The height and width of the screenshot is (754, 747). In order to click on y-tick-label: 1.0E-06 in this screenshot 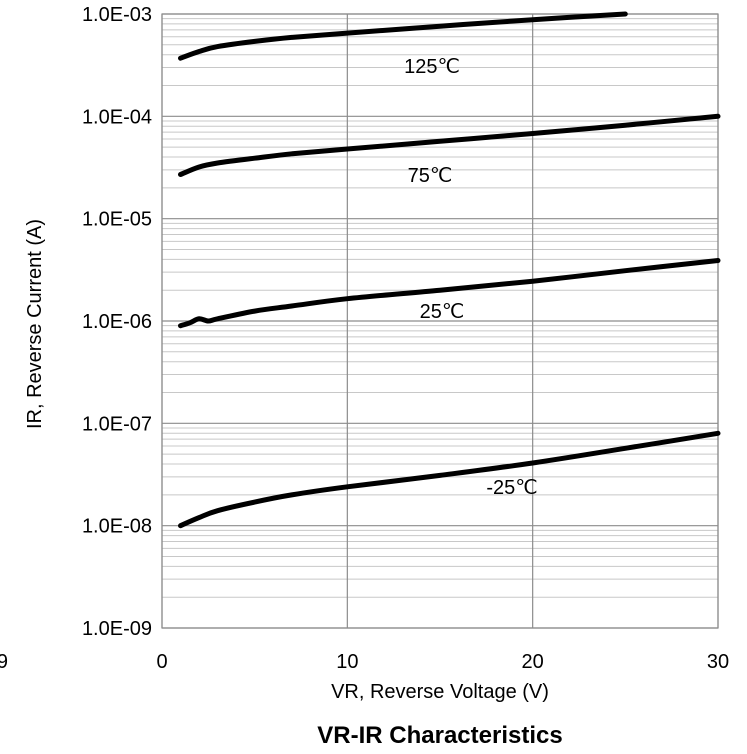, I will do `click(117, 322)`.